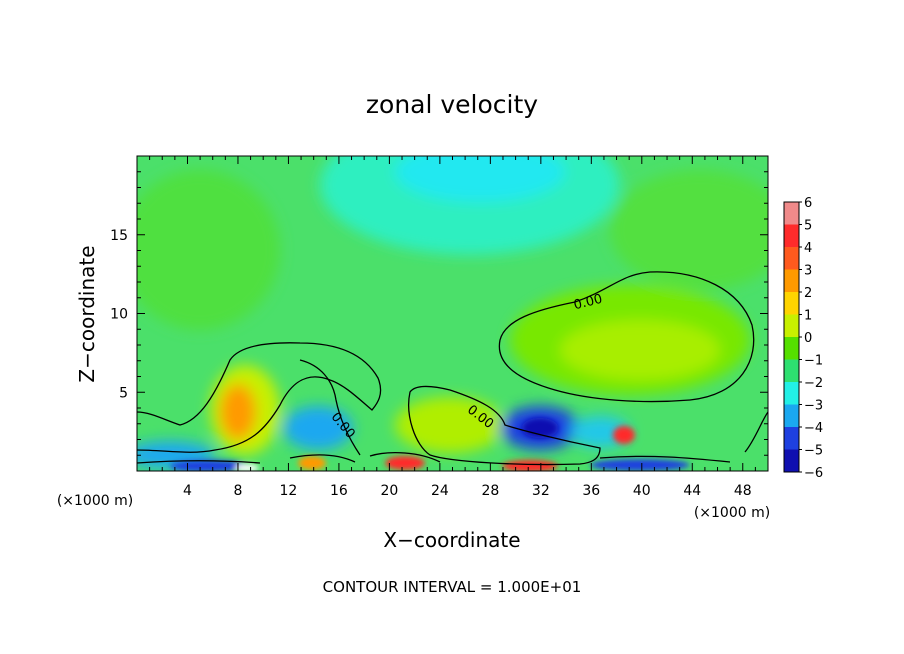  I want to click on x-unit-left: (×1000 m), so click(95, 501).